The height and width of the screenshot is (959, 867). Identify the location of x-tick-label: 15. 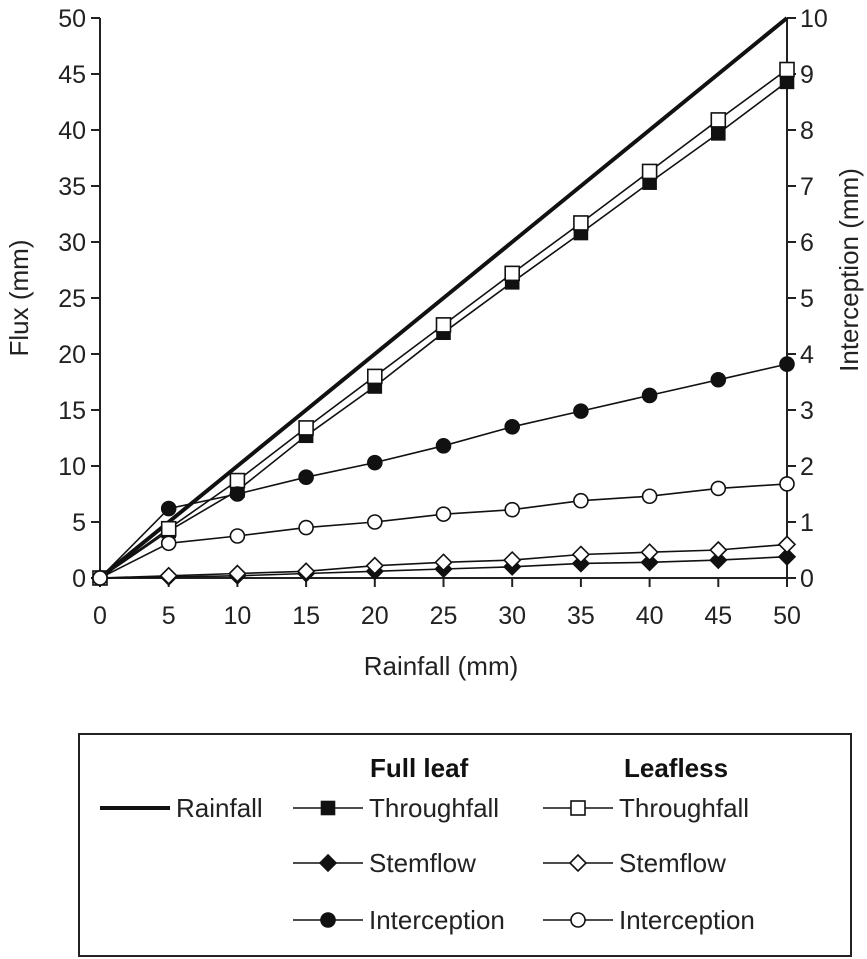
(306, 616).